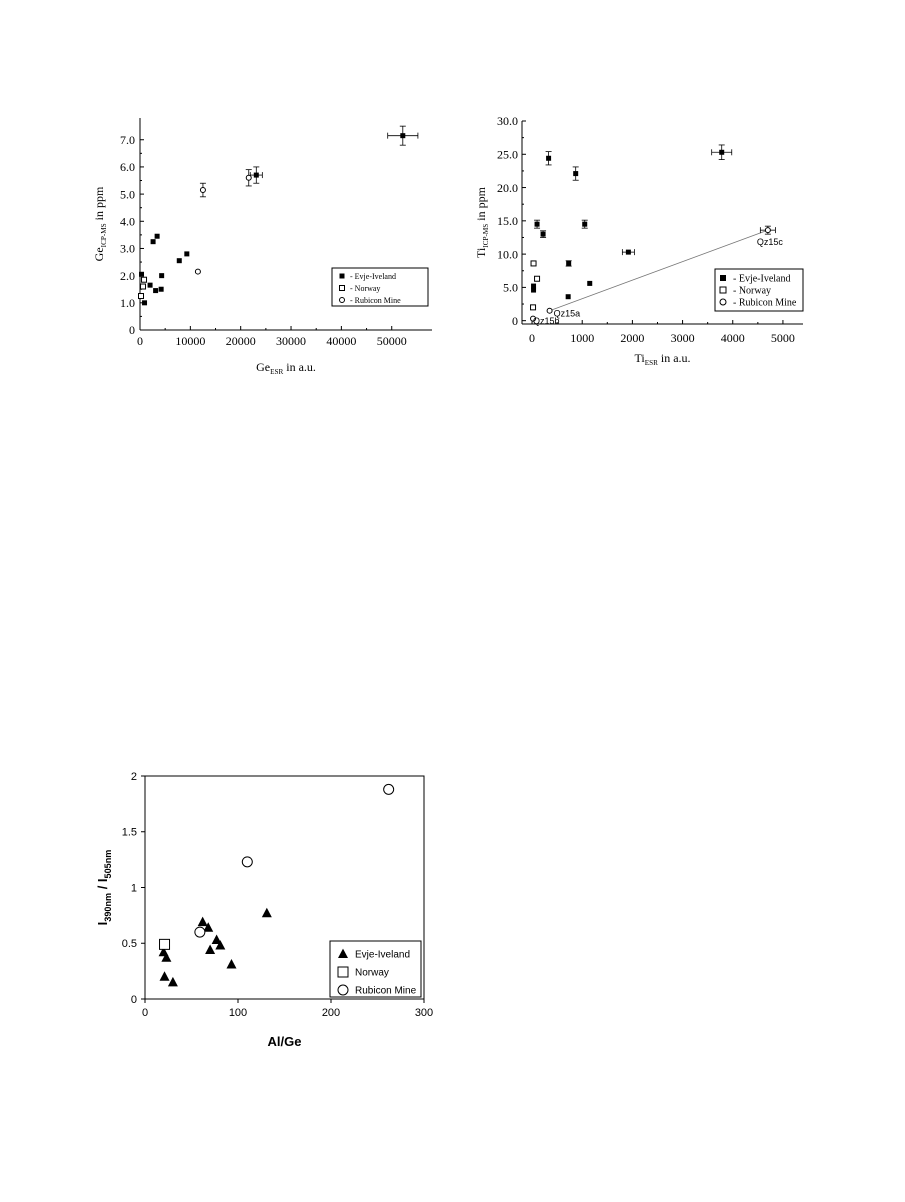 This screenshot has width=905, height=1202. Describe the element at coordinates (285, 1041) in the screenshot. I see `x-axis-title: Al/Ge` at that location.